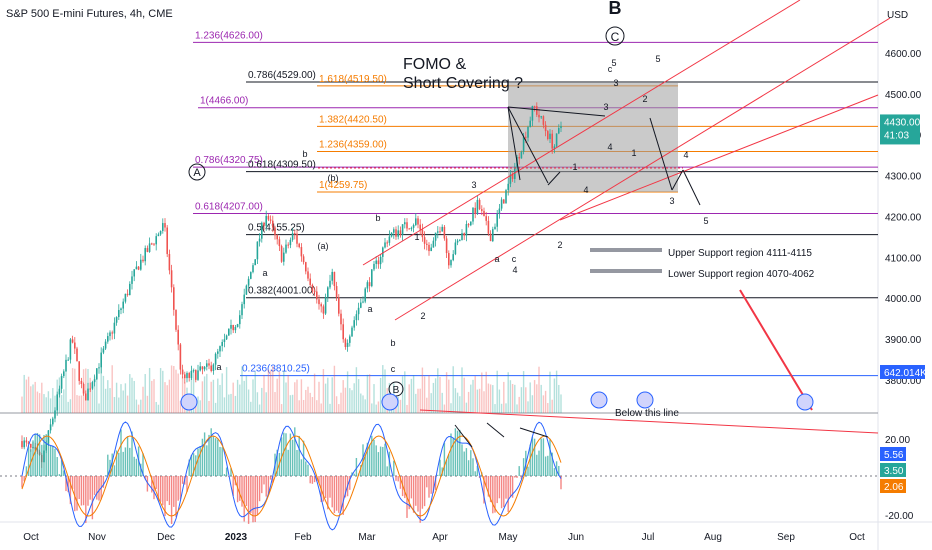 This screenshot has width=932, height=550. What do you see at coordinates (303, 537) in the screenshot?
I see `time-tick: Feb` at bounding box center [303, 537].